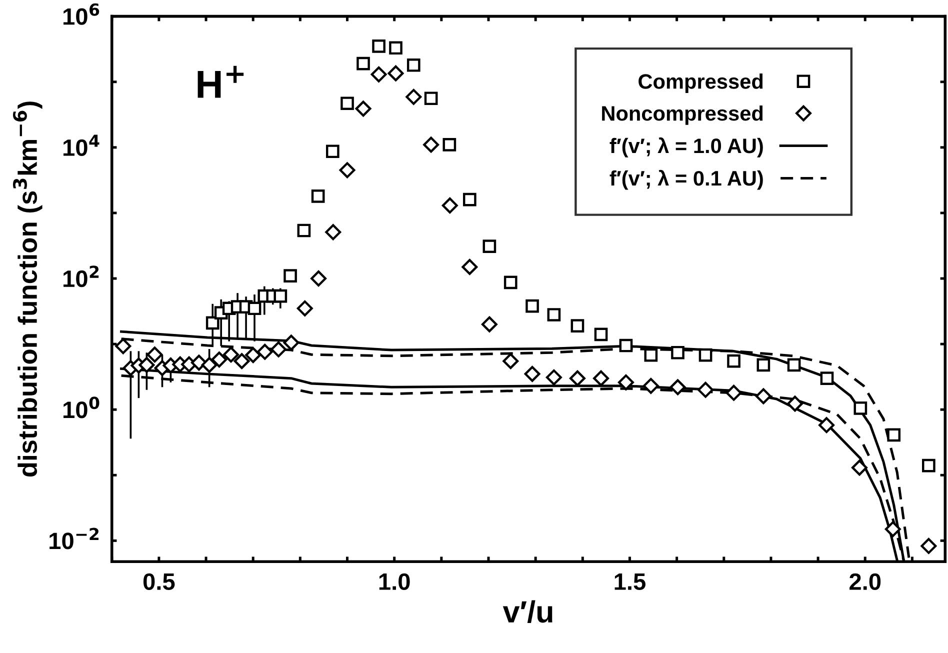  Describe the element at coordinates (394, 581) in the screenshot. I see `x-tick-label: 1.0` at that location.